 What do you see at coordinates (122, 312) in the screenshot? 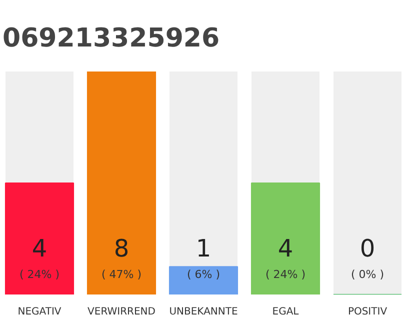
I see `x-tick-label: VERWIRREND` at bounding box center [122, 312].